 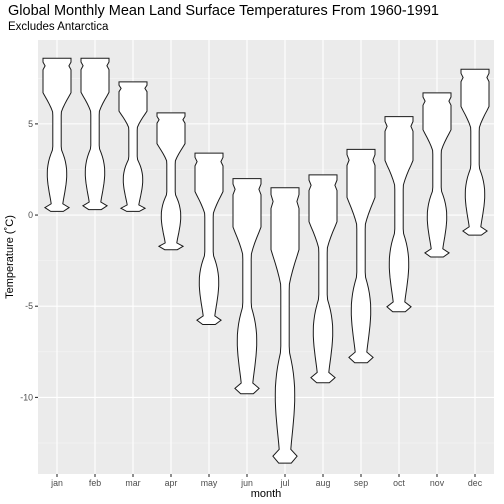 I want to click on violin-apr, so click(x=171, y=181).